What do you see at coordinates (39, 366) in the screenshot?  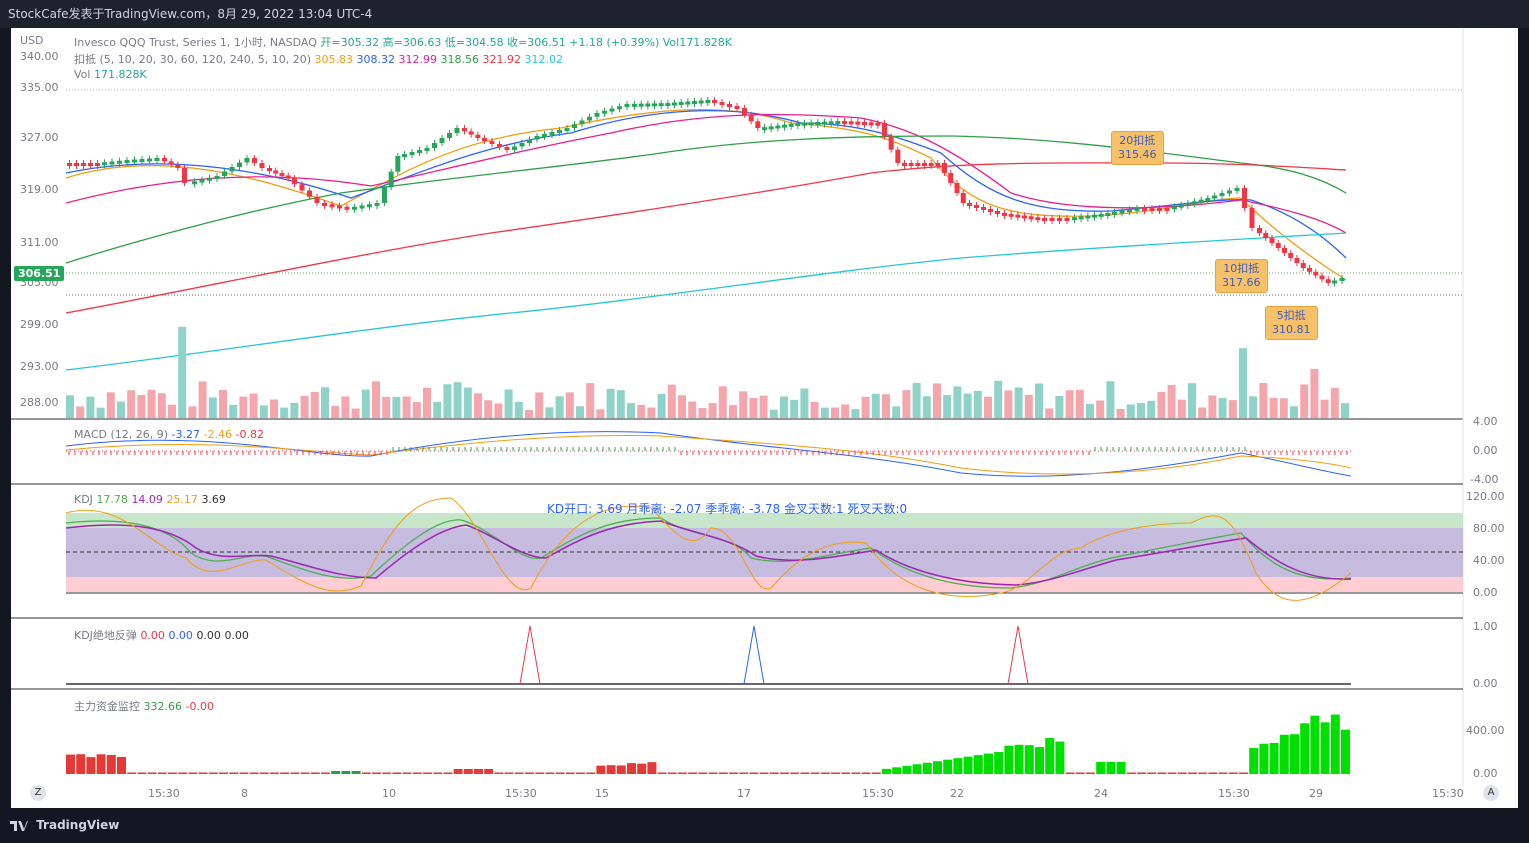 I see `price-tick: 293.00` at bounding box center [39, 366].